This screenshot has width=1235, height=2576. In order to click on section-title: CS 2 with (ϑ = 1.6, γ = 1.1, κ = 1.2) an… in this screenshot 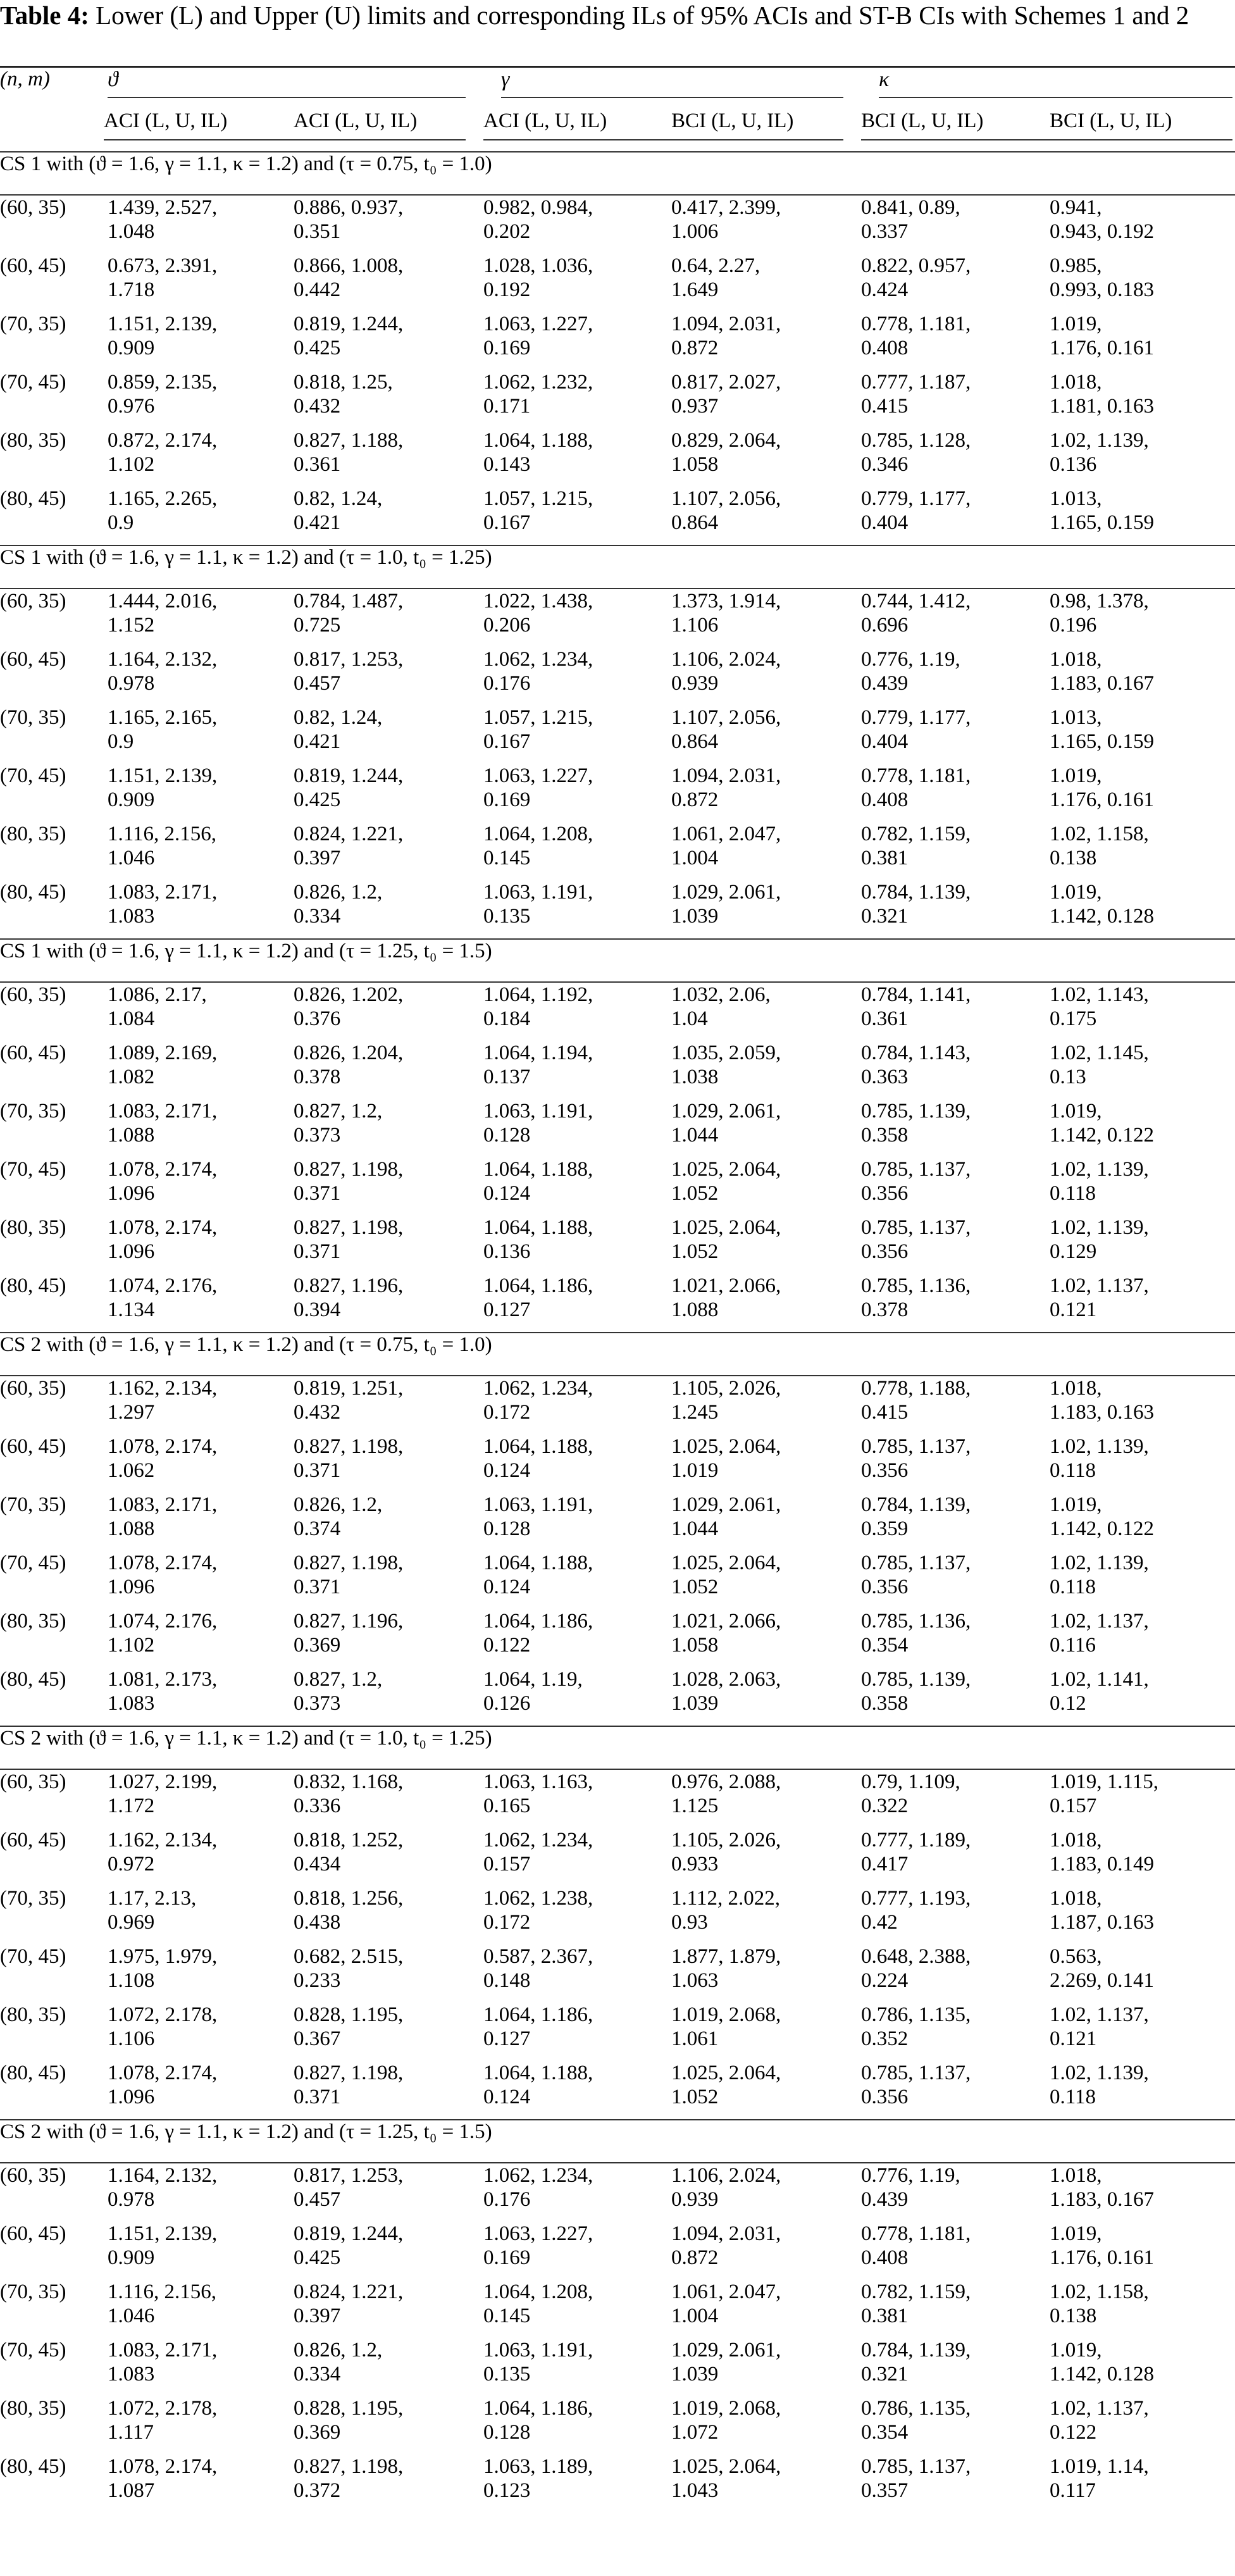, I will do `click(617, 1748)`.